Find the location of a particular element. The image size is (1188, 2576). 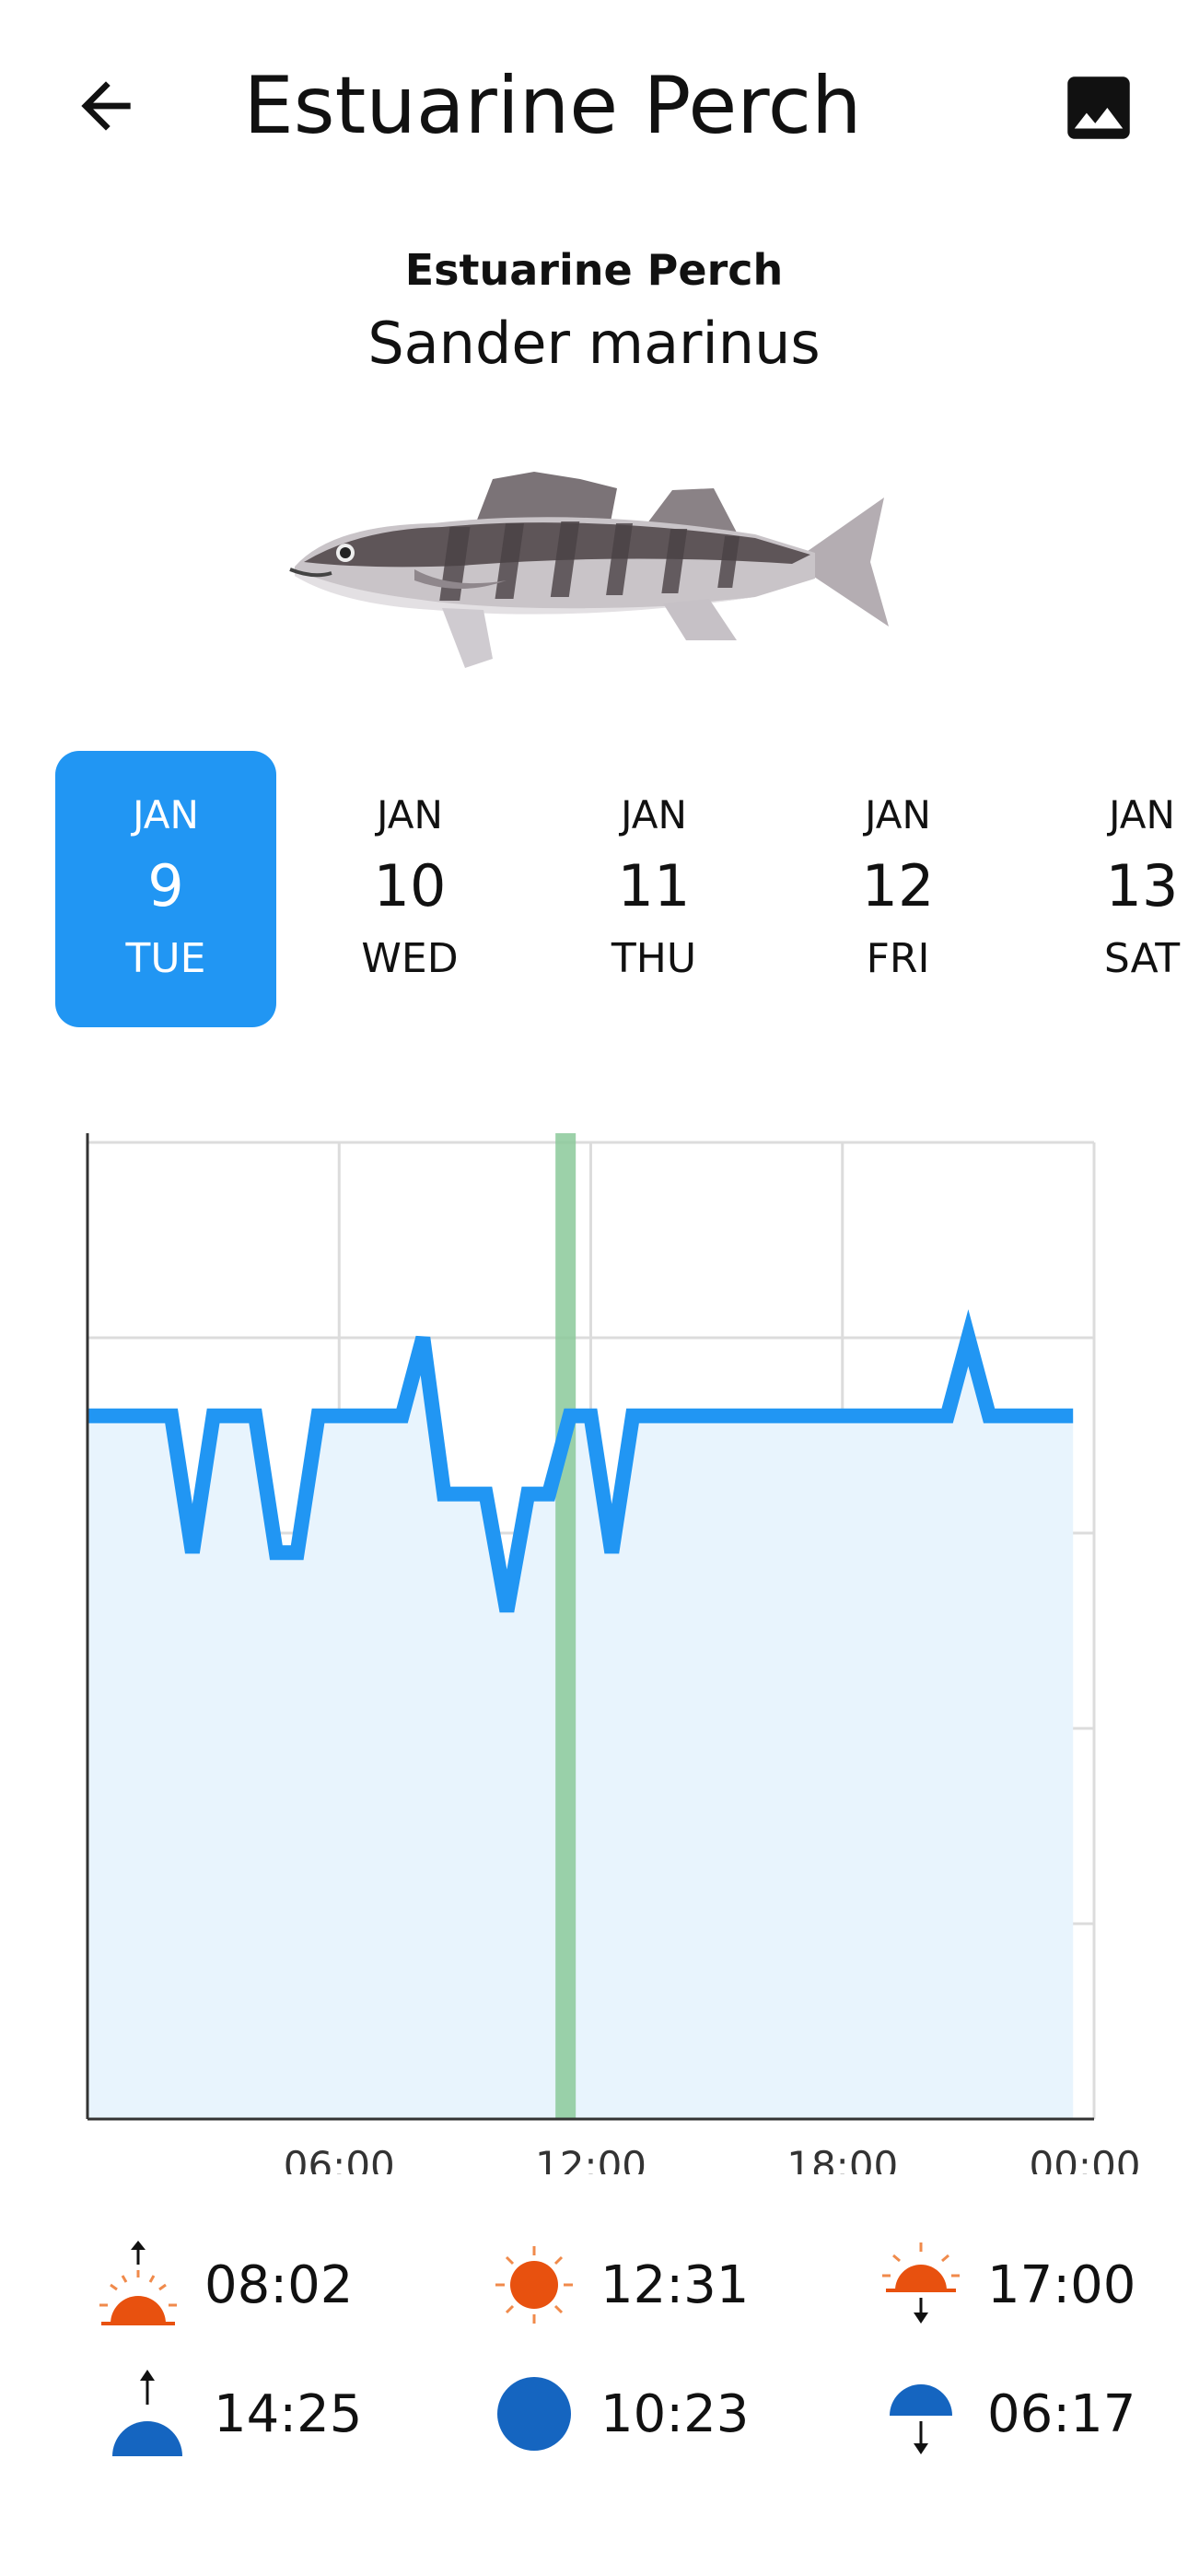

date-item-jan-11: JAN 11 THU is located at coordinates (654, 889).